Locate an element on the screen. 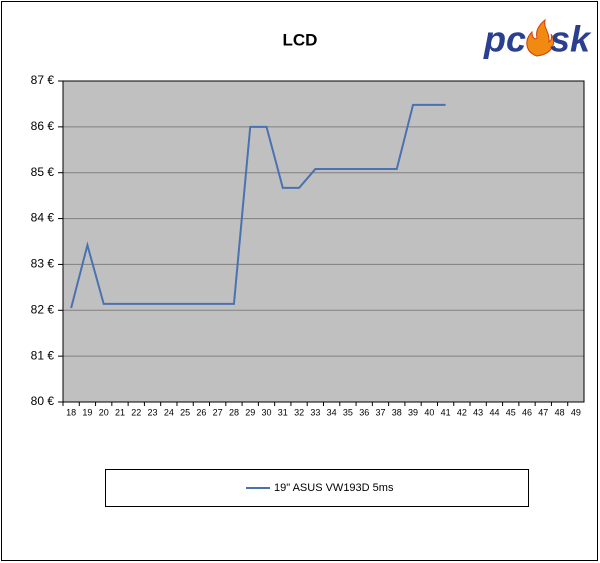 This screenshot has width=600, height=563. x-tick-label: 27 is located at coordinates (218, 412).